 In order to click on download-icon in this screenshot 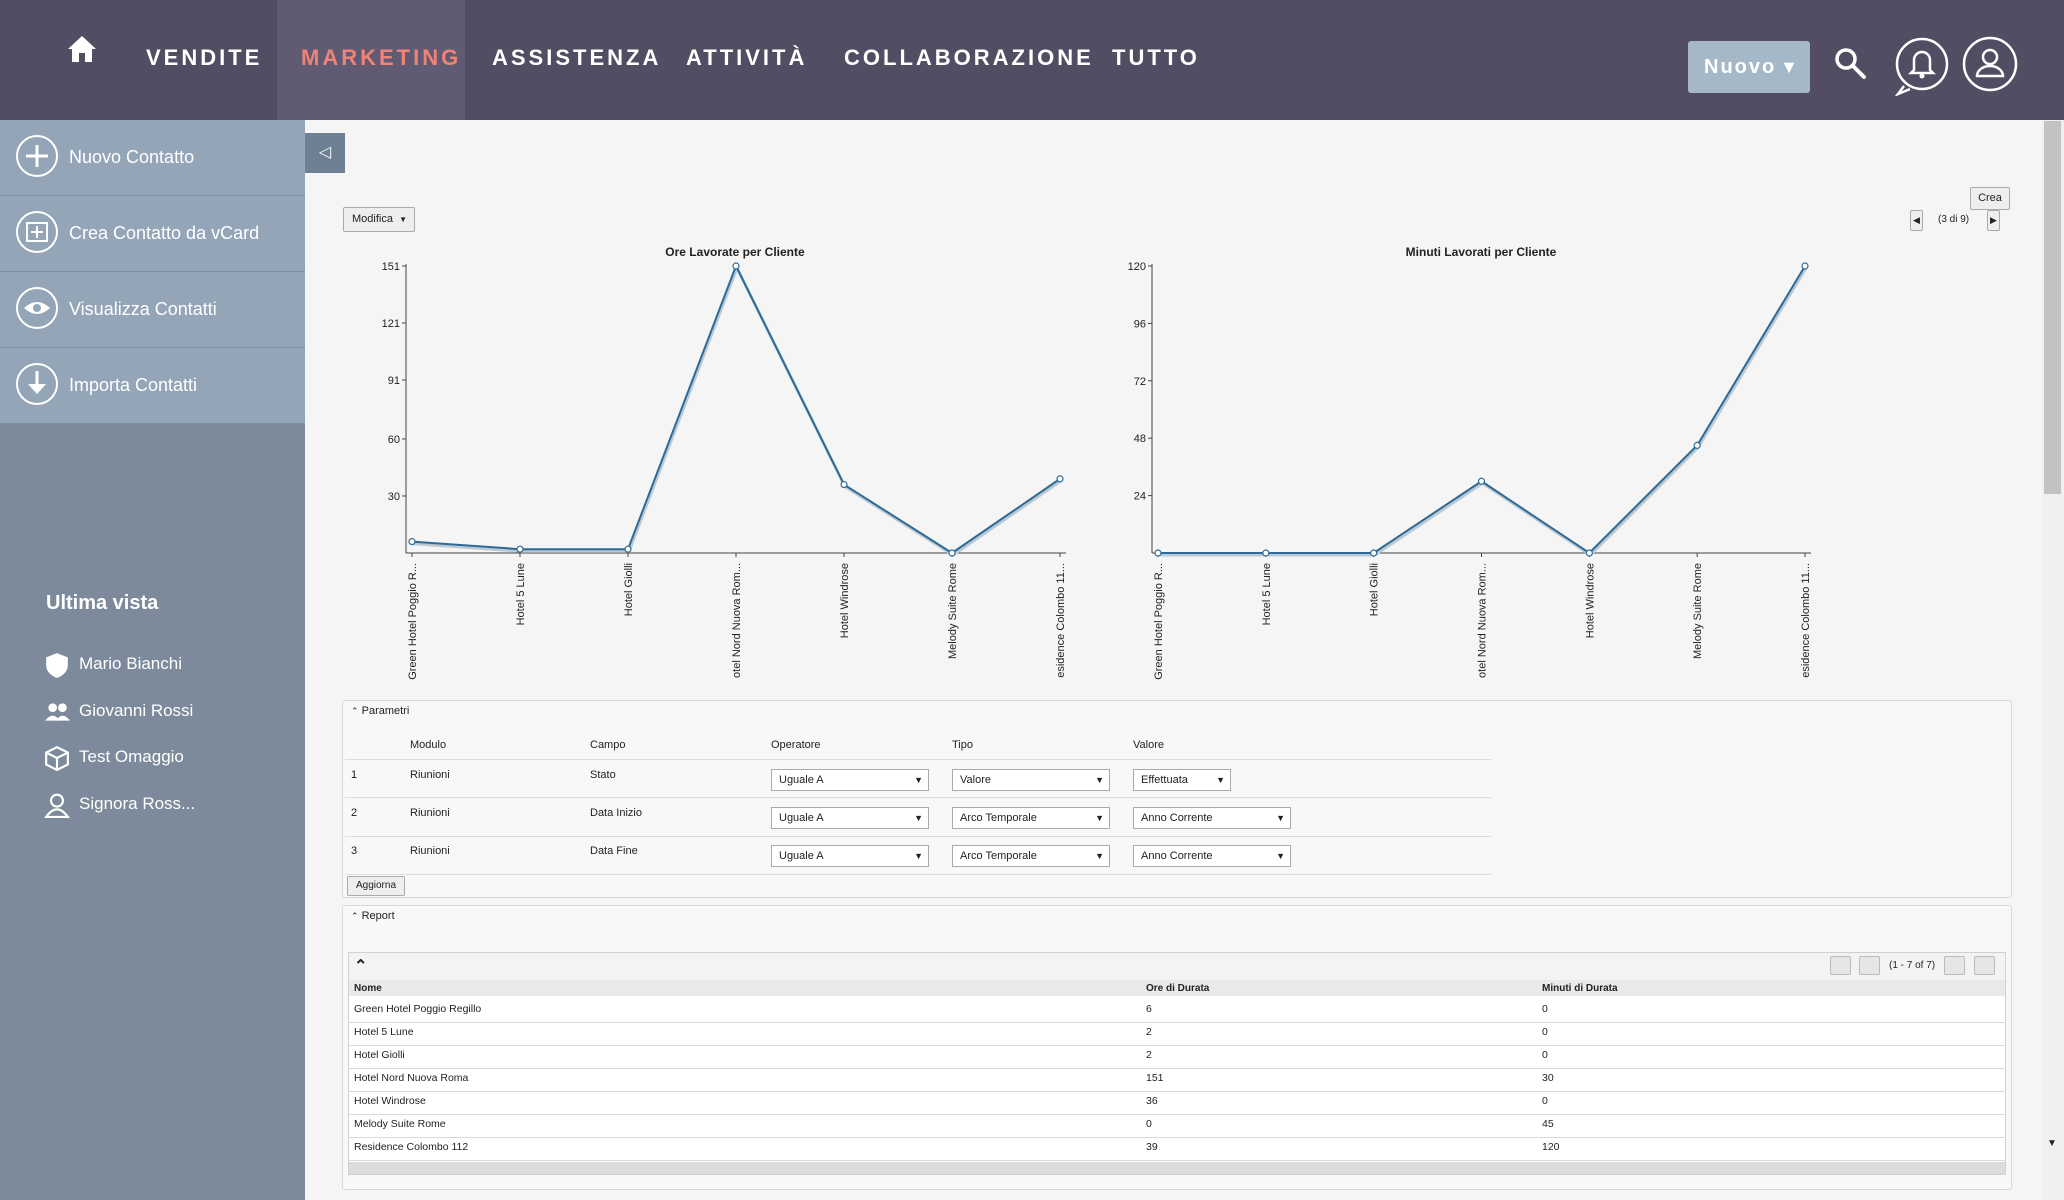, I will do `click(37, 384)`.